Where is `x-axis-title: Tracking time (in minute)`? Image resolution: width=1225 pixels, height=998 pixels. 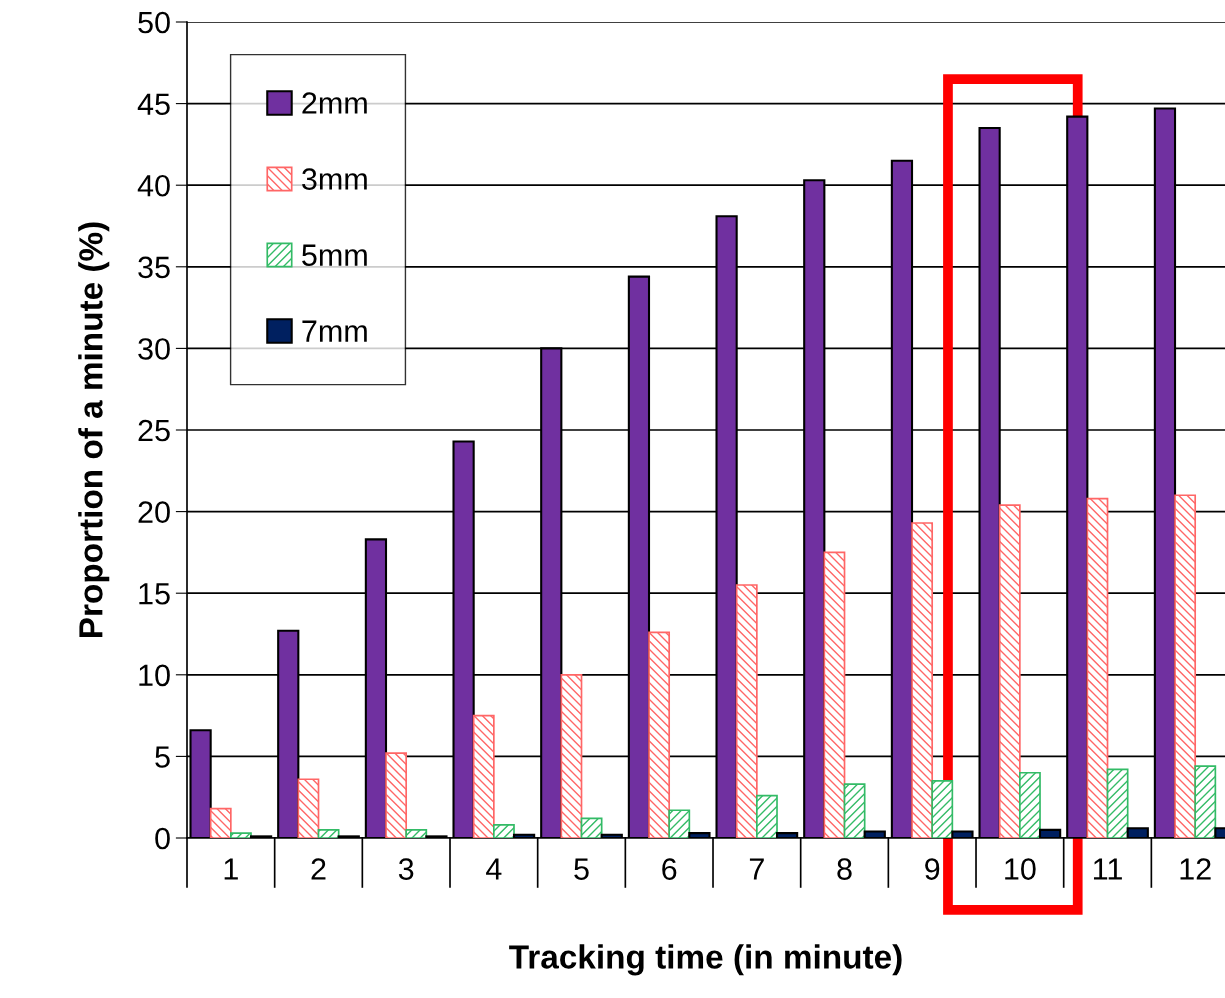 x-axis-title: Tracking time (in minute) is located at coordinates (705, 960).